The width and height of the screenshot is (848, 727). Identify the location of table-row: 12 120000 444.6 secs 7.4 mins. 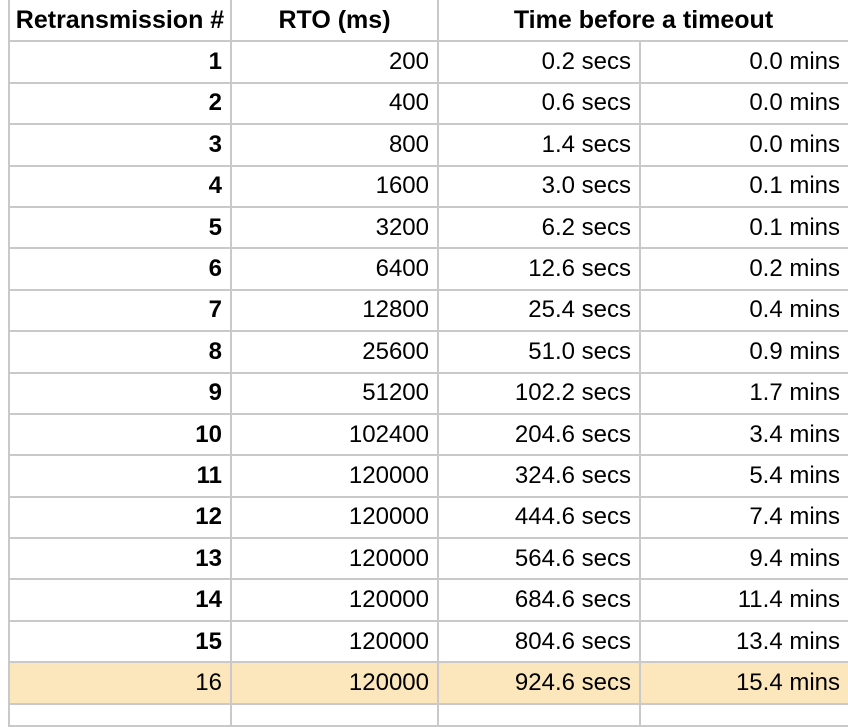
(428, 517).